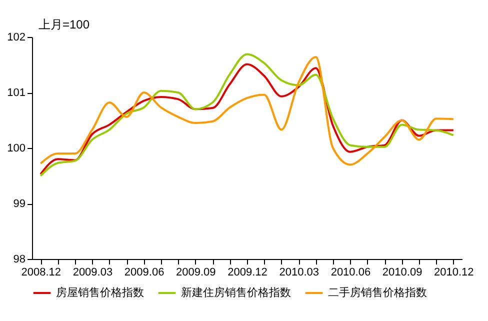  What do you see at coordinates (92, 272) in the screenshot?
I see `x-tick-label: 2009.03` at bounding box center [92, 272].